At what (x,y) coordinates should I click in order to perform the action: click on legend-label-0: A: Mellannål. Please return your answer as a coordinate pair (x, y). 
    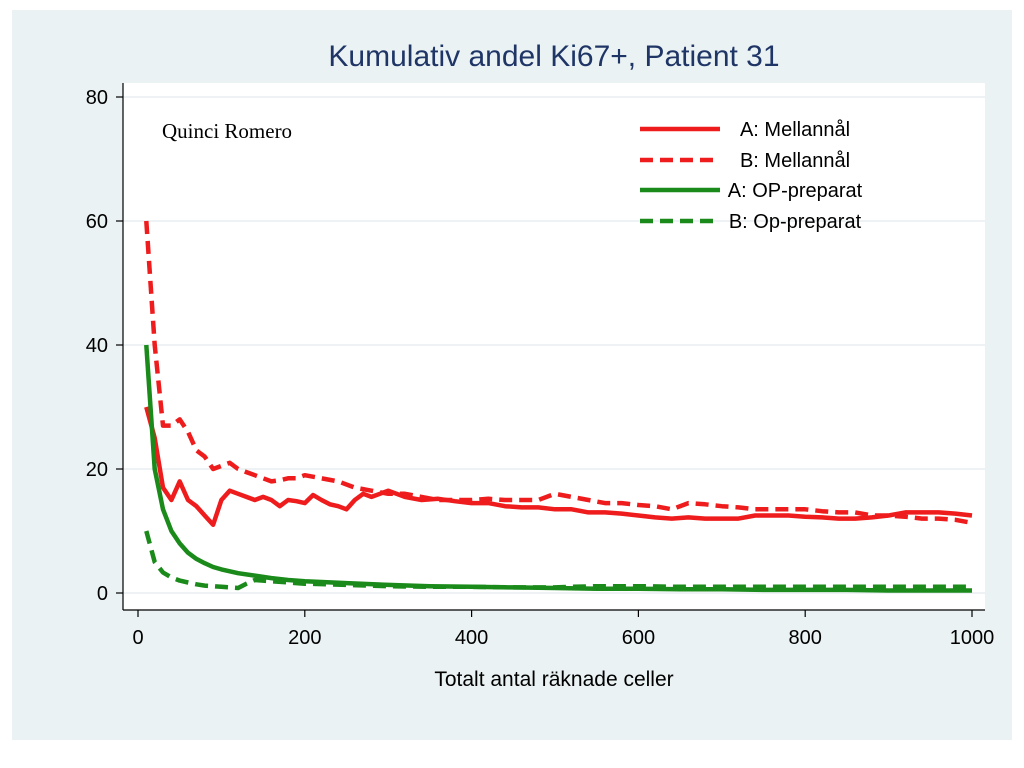
    Looking at the image, I should click on (795, 130).